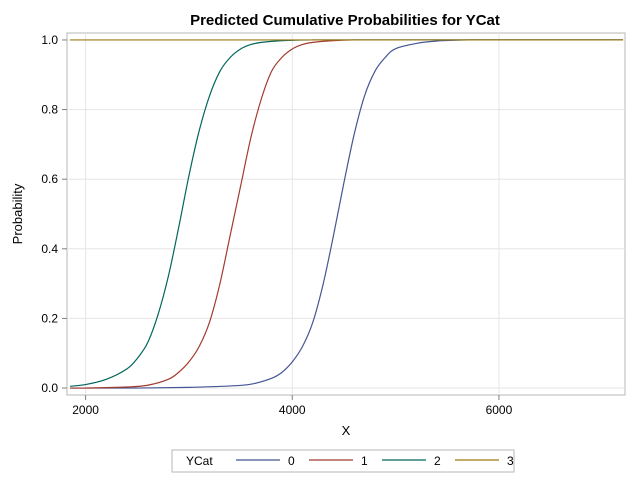 This screenshot has height=485, width=640. Describe the element at coordinates (199, 461) in the screenshot. I see `legend-title: YCat` at that location.